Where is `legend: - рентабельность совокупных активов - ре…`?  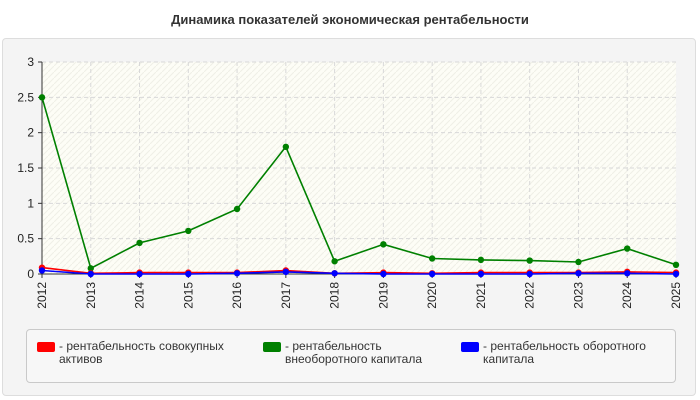
legend: - рентабельность совокупных активов - ре… is located at coordinates (351, 356).